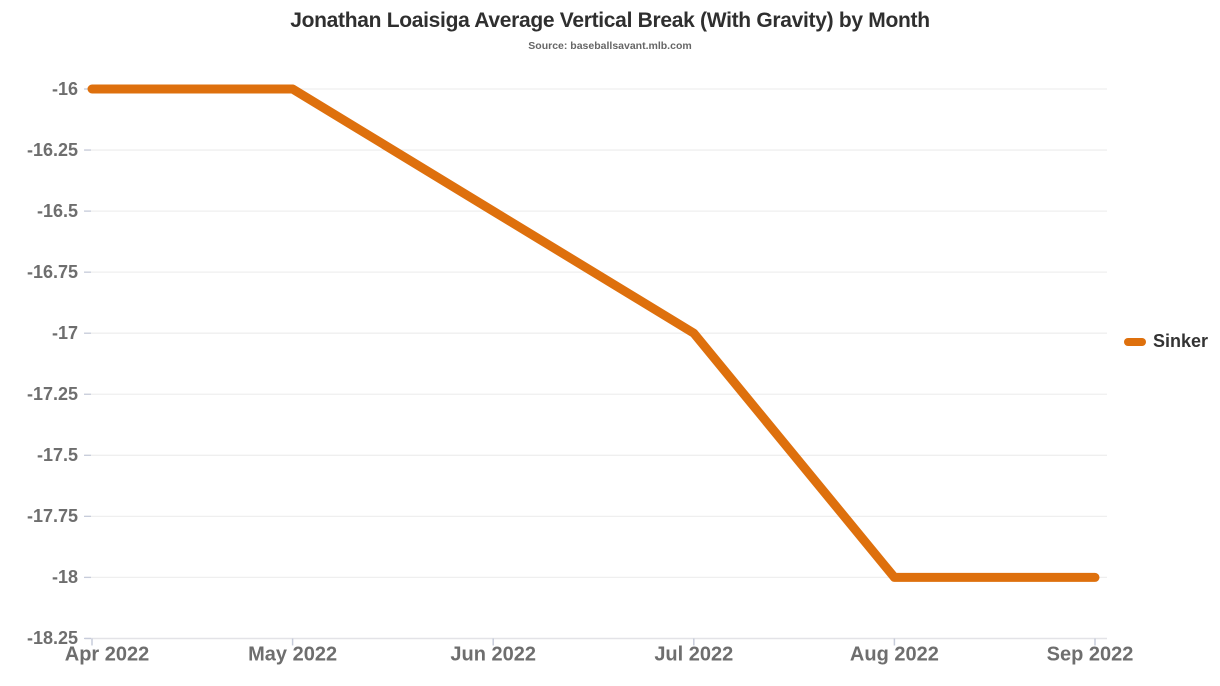 The image size is (1220, 686). What do you see at coordinates (52, 638) in the screenshot?
I see `y-tick-label: -18.25` at bounding box center [52, 638].